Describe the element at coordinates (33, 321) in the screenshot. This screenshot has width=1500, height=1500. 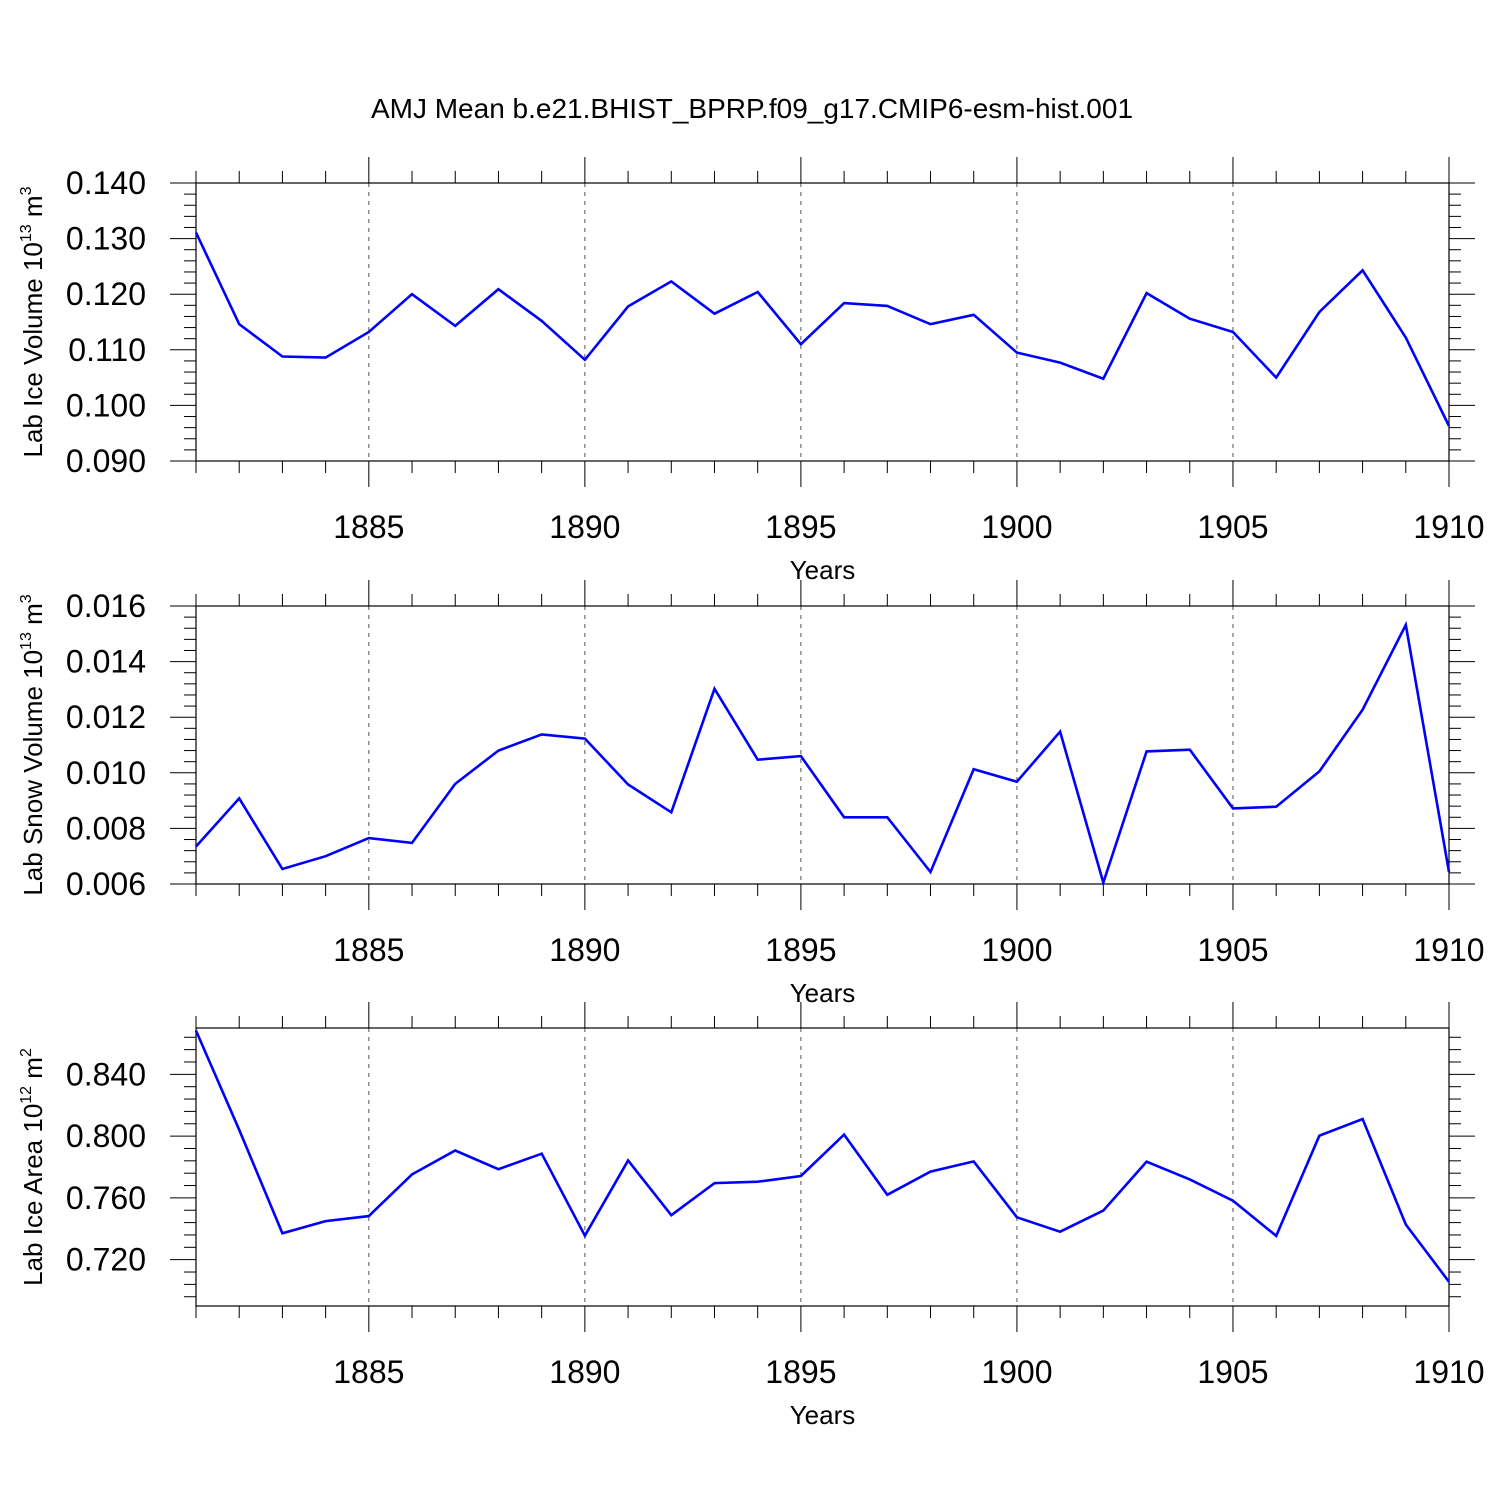
I see `y-axis-label: Lab Ice Volume 1013 m3` at that location.